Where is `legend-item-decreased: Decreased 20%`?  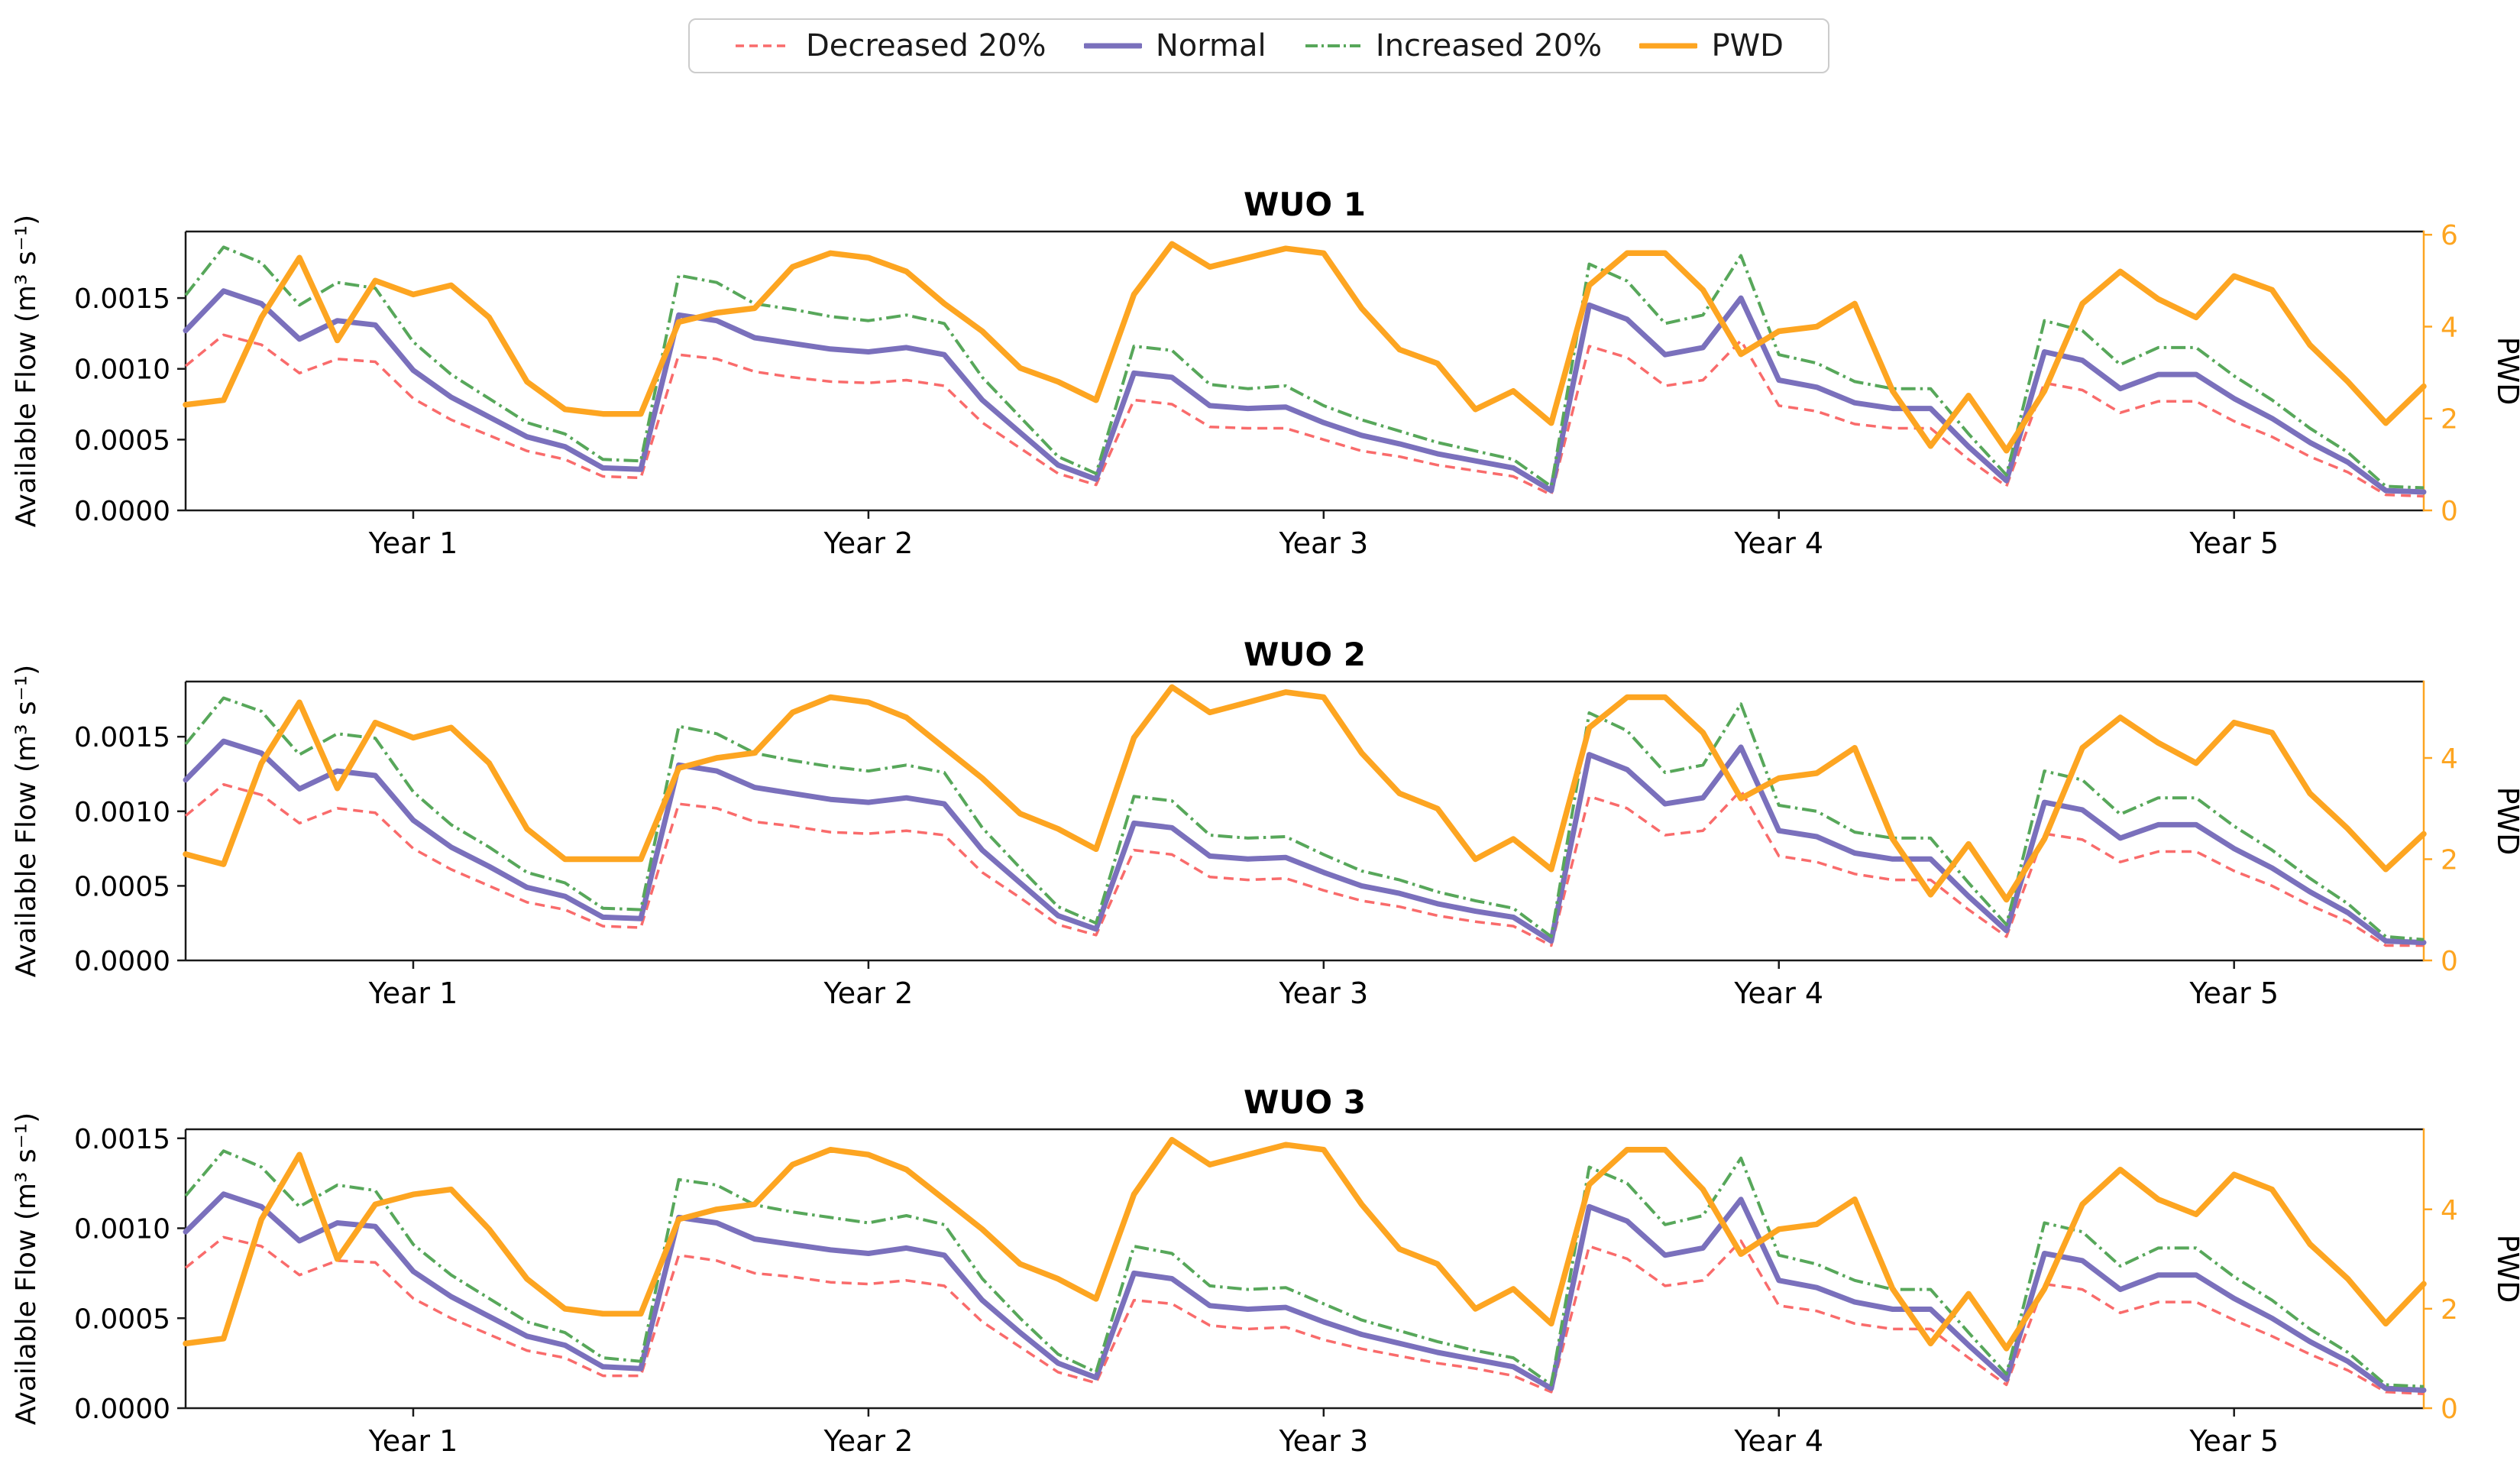
legend-item-decreased: Decreased 20% is located at coordinates (890, 46).